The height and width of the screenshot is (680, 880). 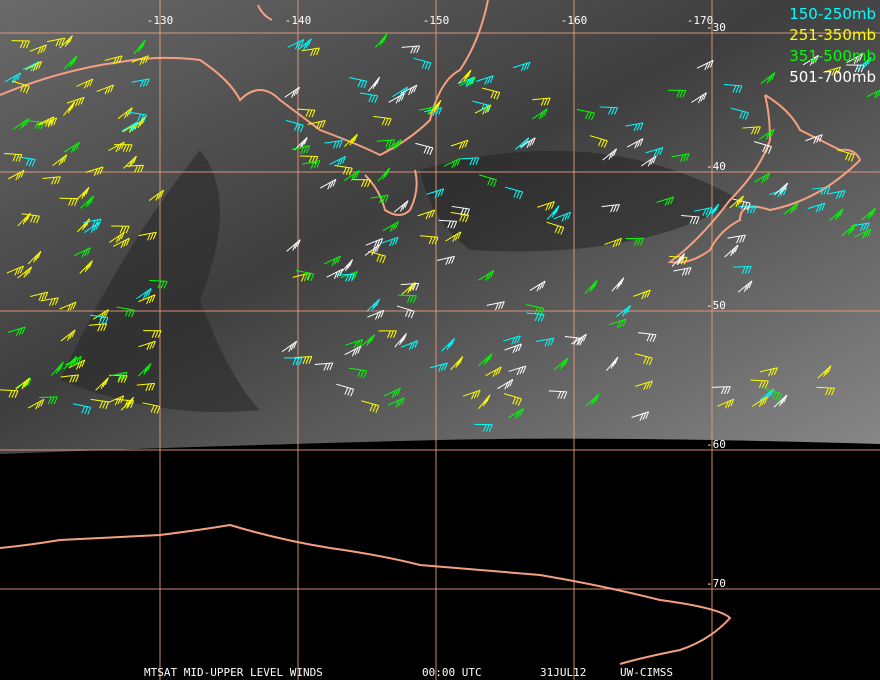 What do you see at coordinates (377, 253) in the screenshot?
I see `wind-barb` at bounding box center [377, 253].